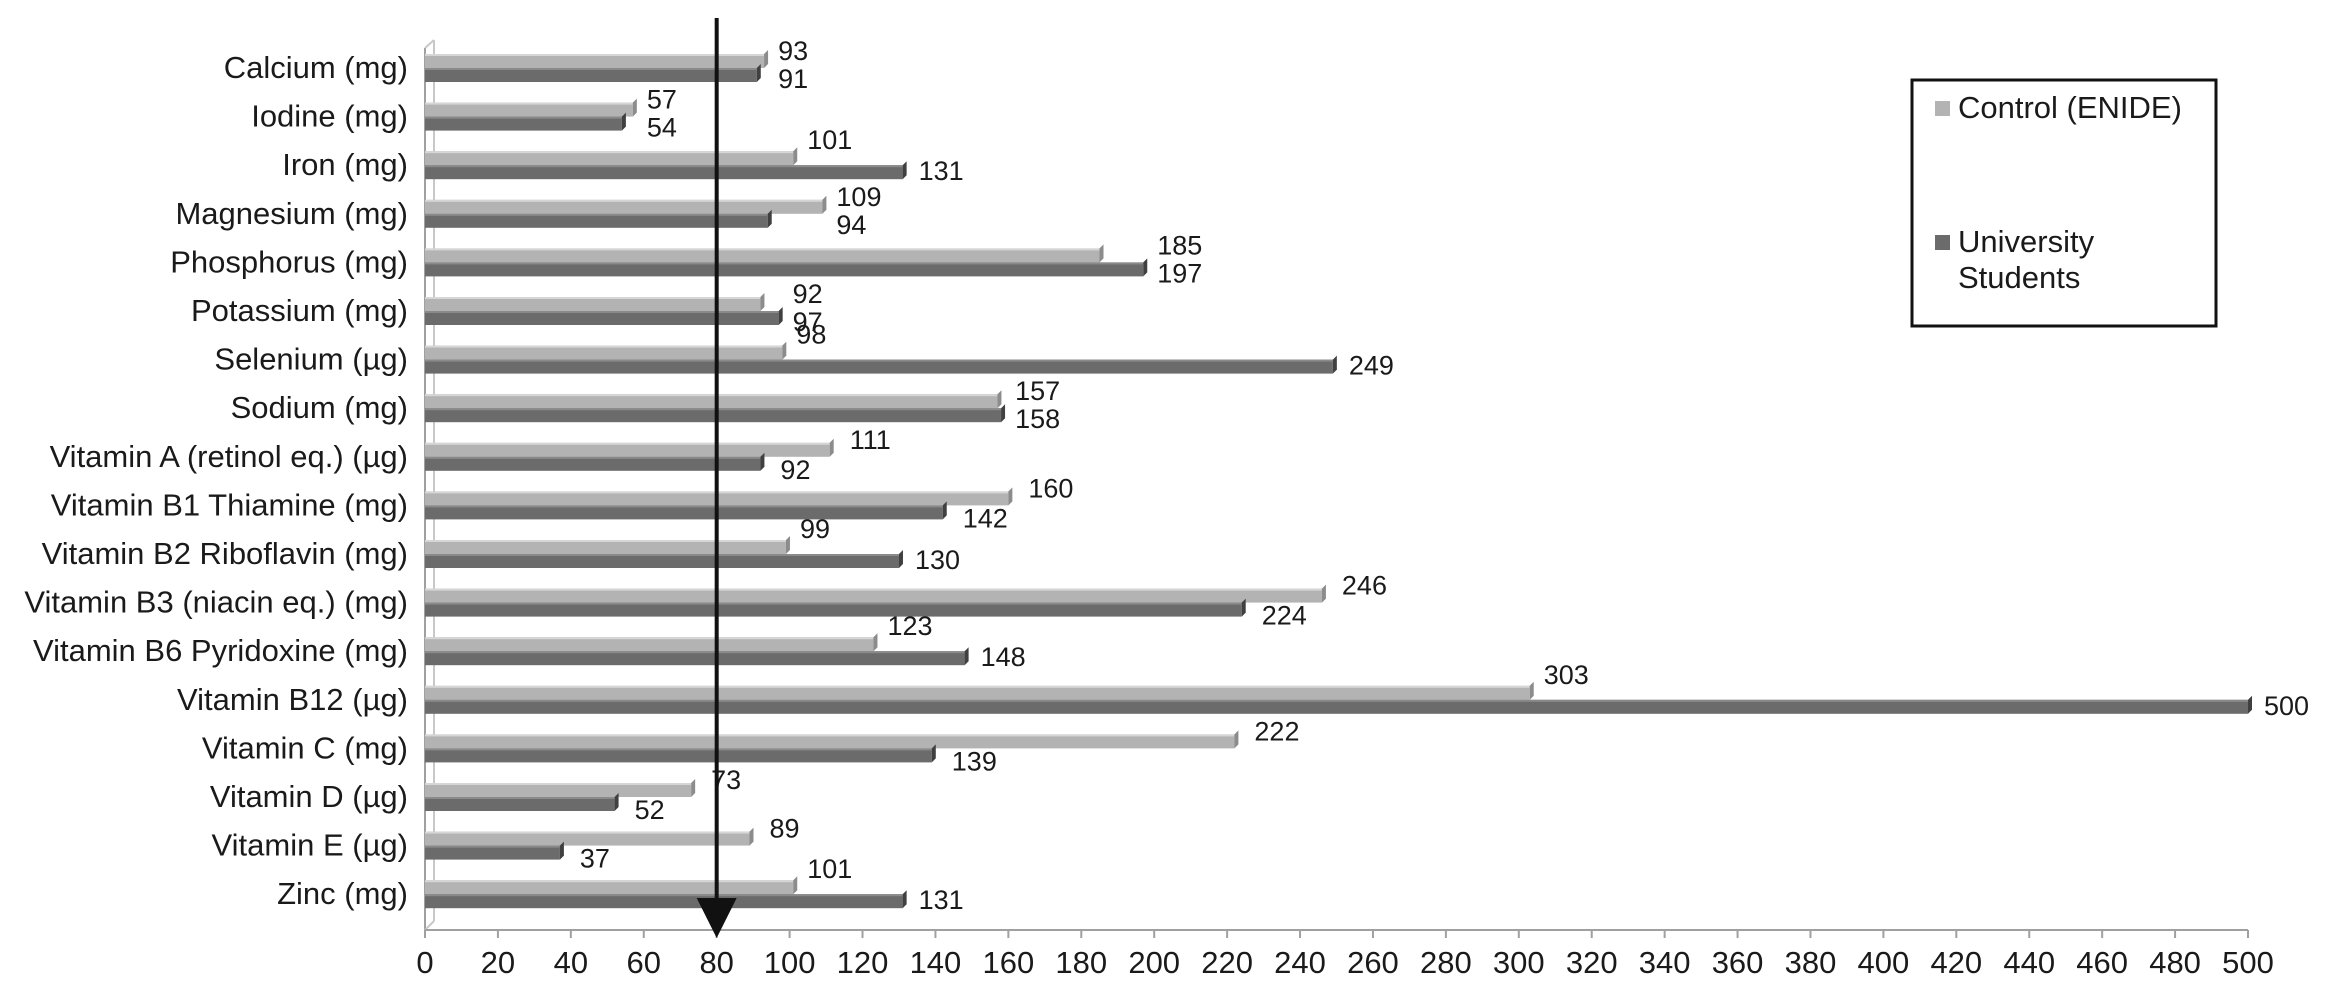  I want to click on value-label-control: 98, so click(811, 335).